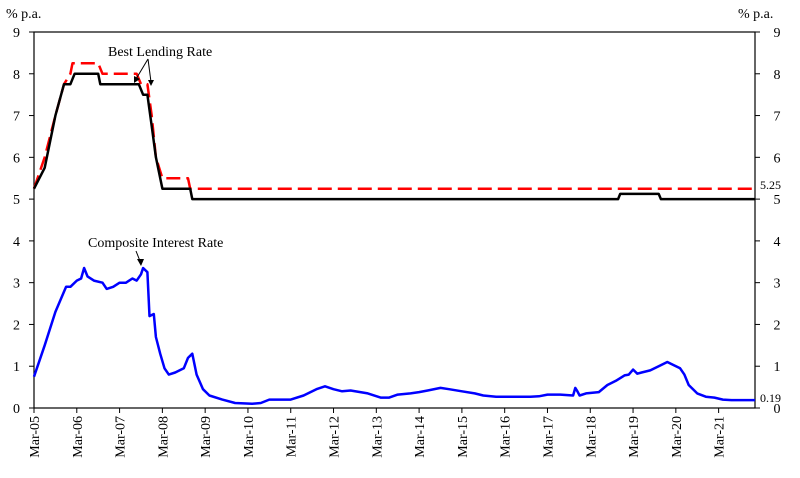 This screenshot has height=478, width=800. Describe the element at coordinates (777, 200) in the screenshot. I see `y-tick-label-right: 5` at that location.